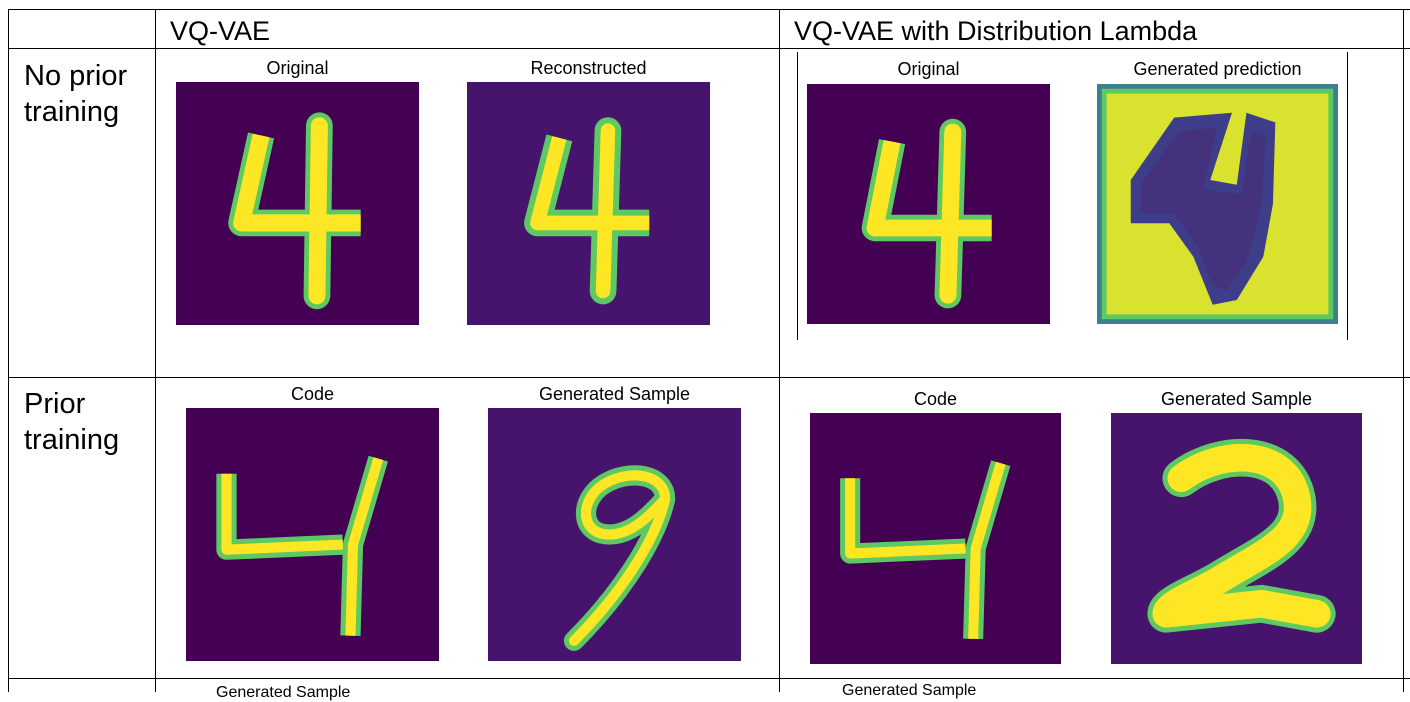 The height and width of the screenshot is (702, 1410). Describe the element at coordinates (996, 31) in the screenshot. I see `column-header-vq-vae-distribution-lambda: VQ-VAE with Distribution Lambda` at that location.